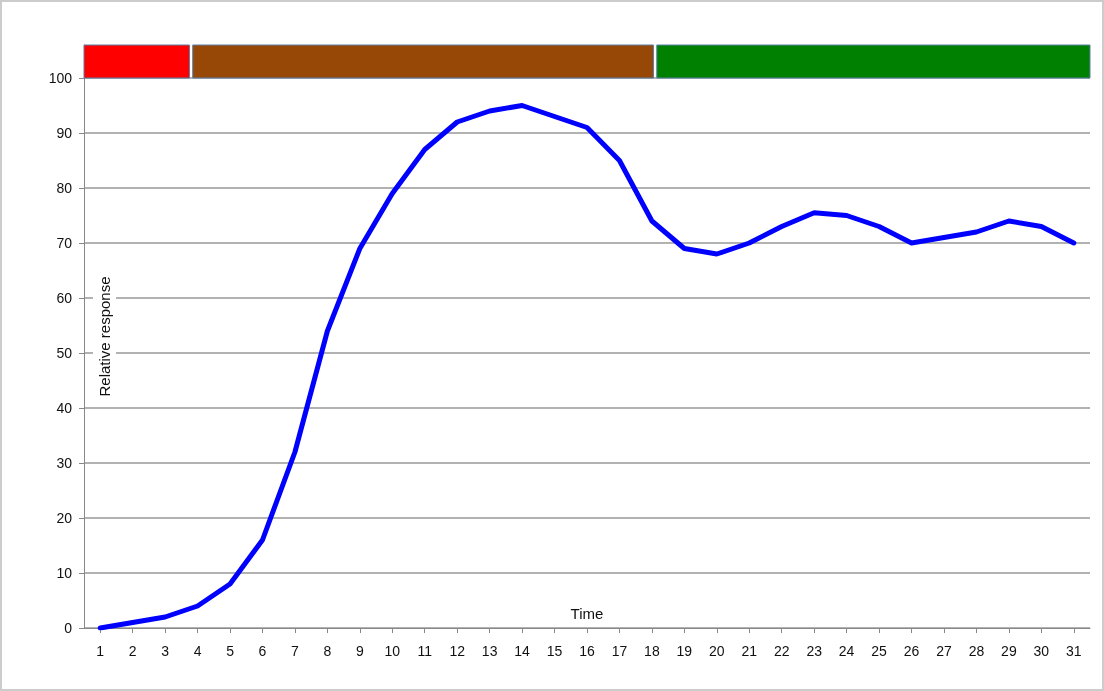 Image resolution: width=1104 pixels, height=691 pixels. What do you see at coordinates (457, 651) in the screenshot?
I see `x-tick-label: 12` at bounding box center [457, 651].